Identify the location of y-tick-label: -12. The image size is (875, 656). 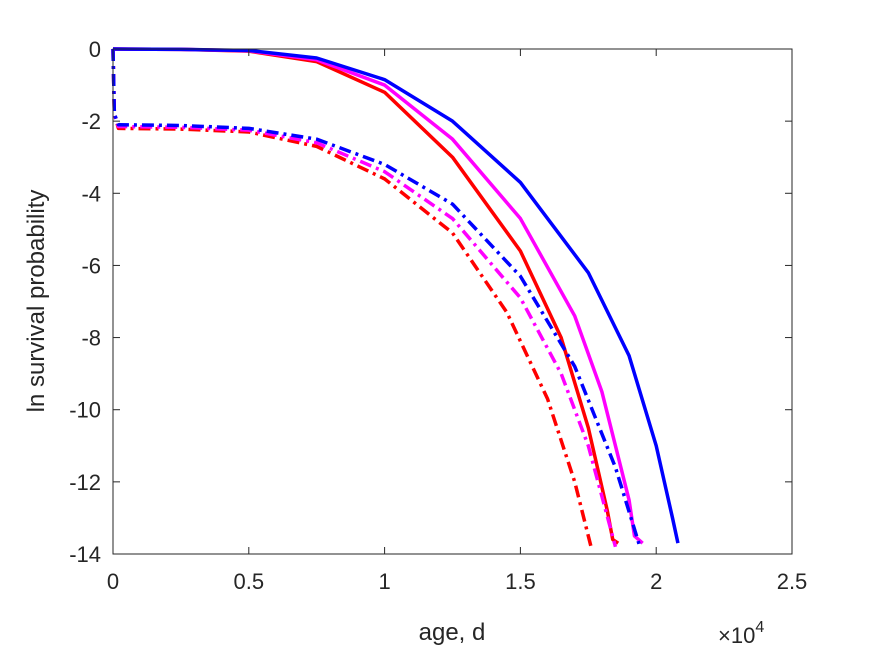
(85, 482).